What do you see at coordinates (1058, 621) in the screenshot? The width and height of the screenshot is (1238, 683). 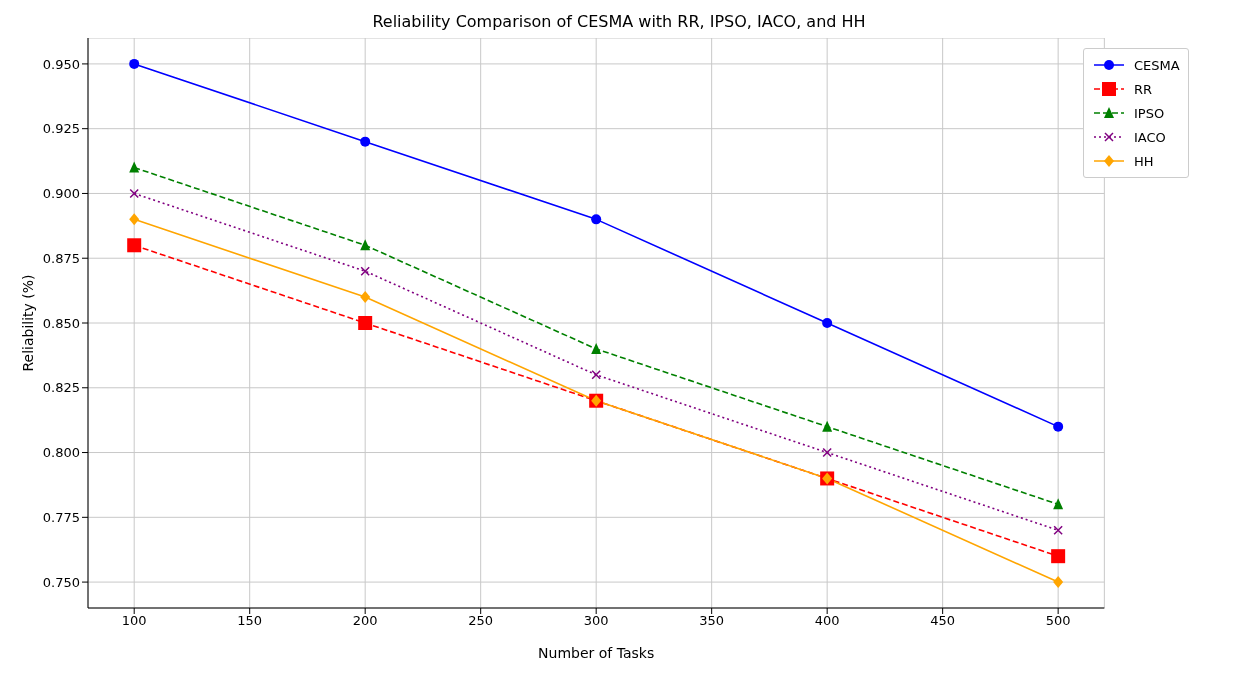 I see `x-tick-label: 500` at bounding box center [1058, 621].